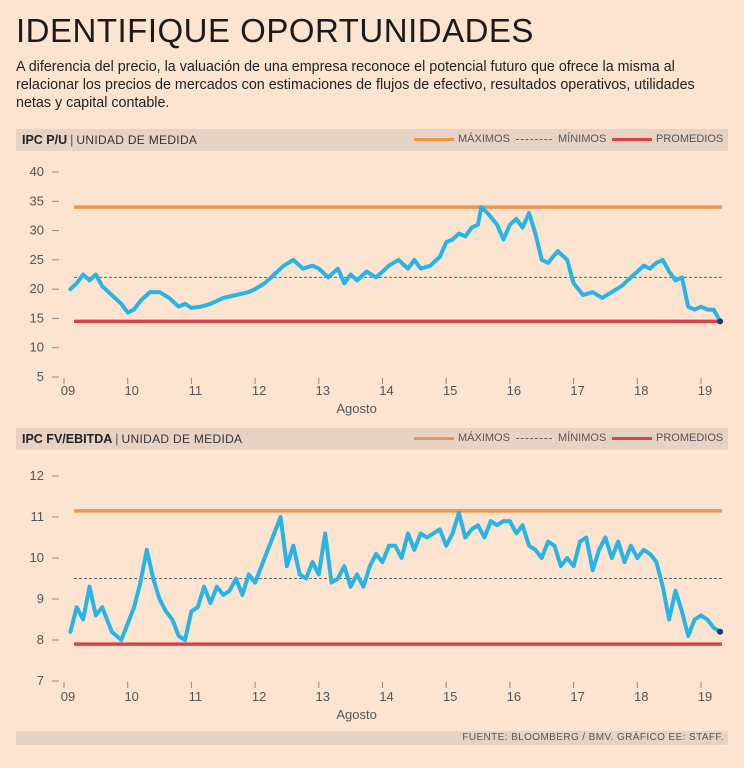 This screenshot has width=744, height=768. I want to click on y-tick-label: 7, so click(40, 680).